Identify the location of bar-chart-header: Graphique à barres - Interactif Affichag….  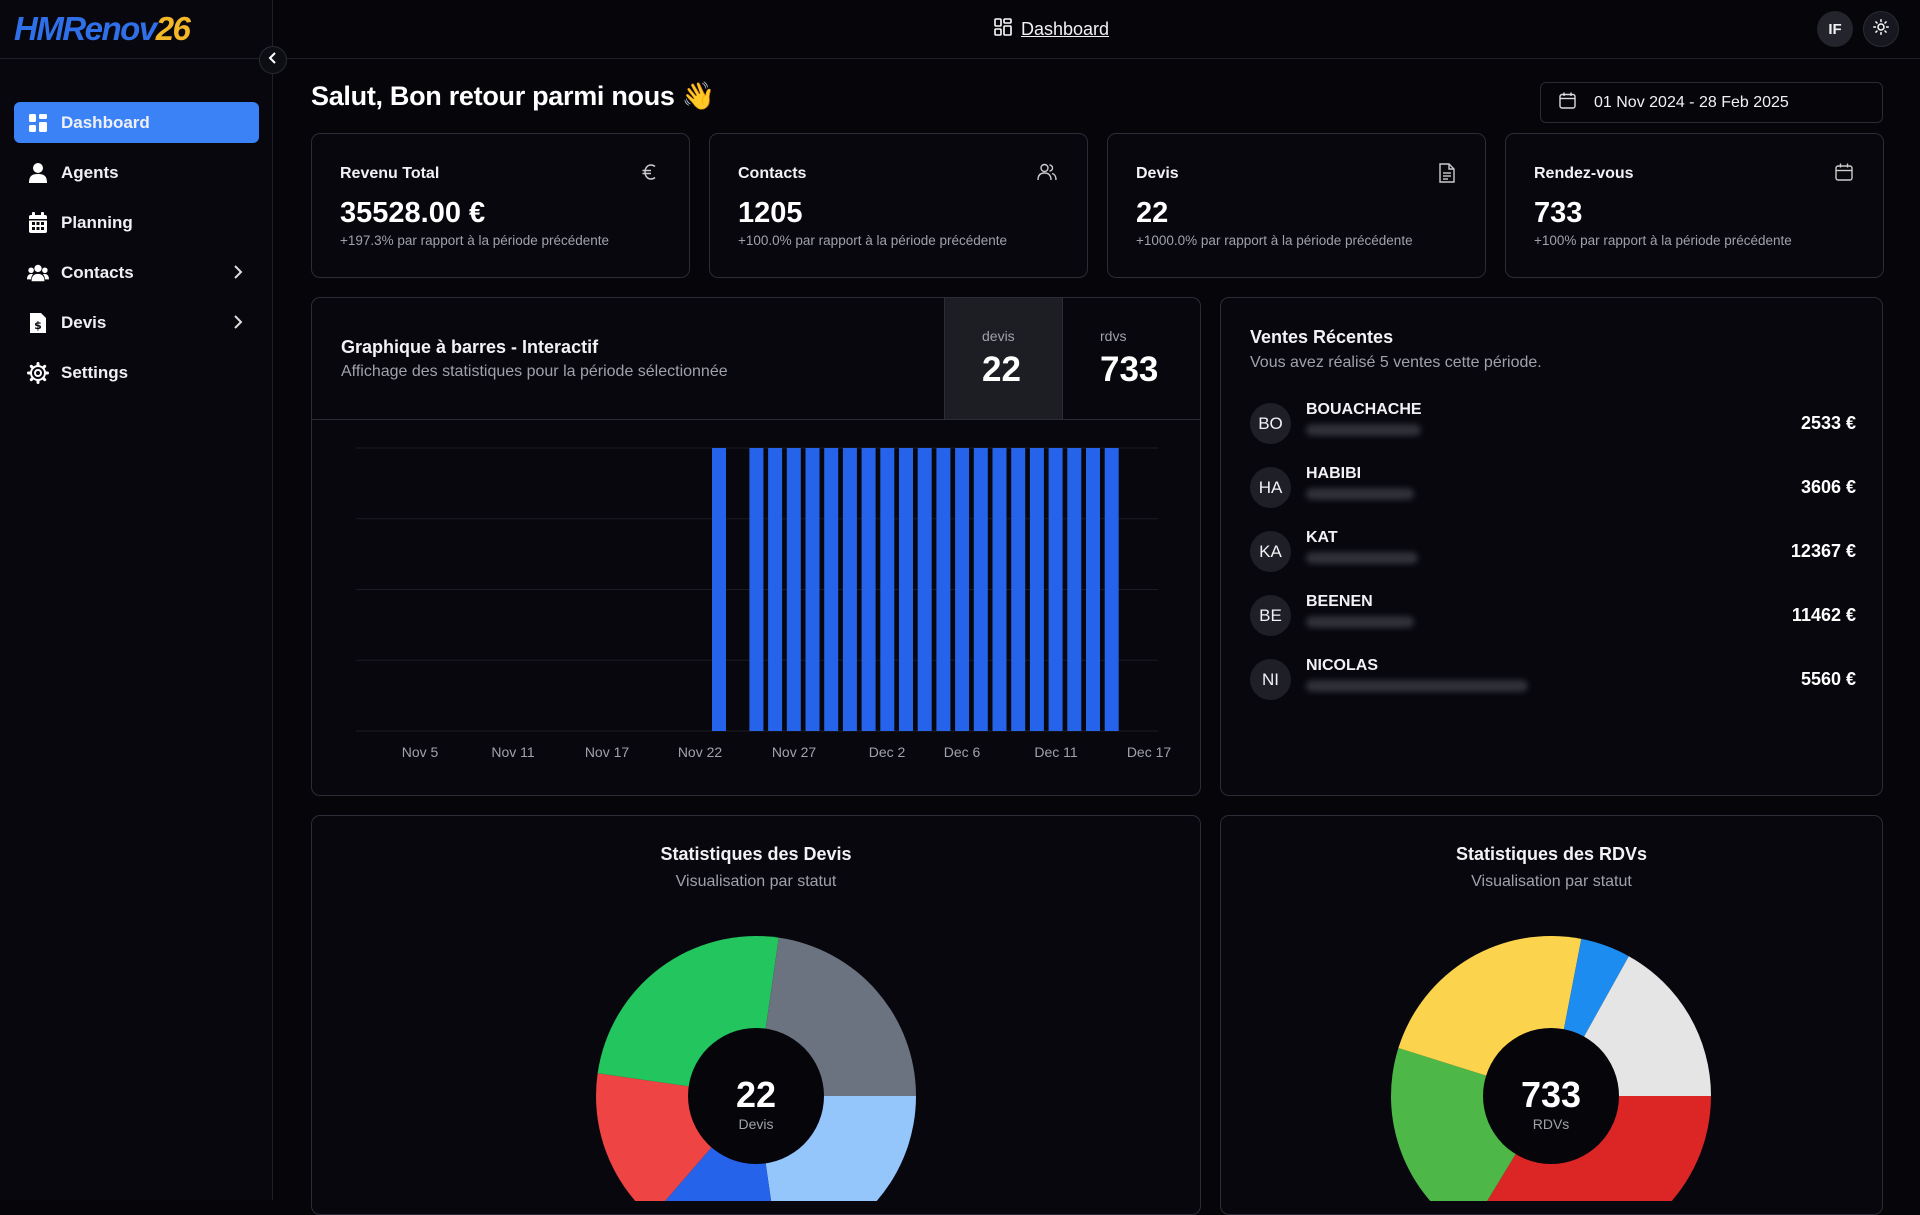
(756, 359).